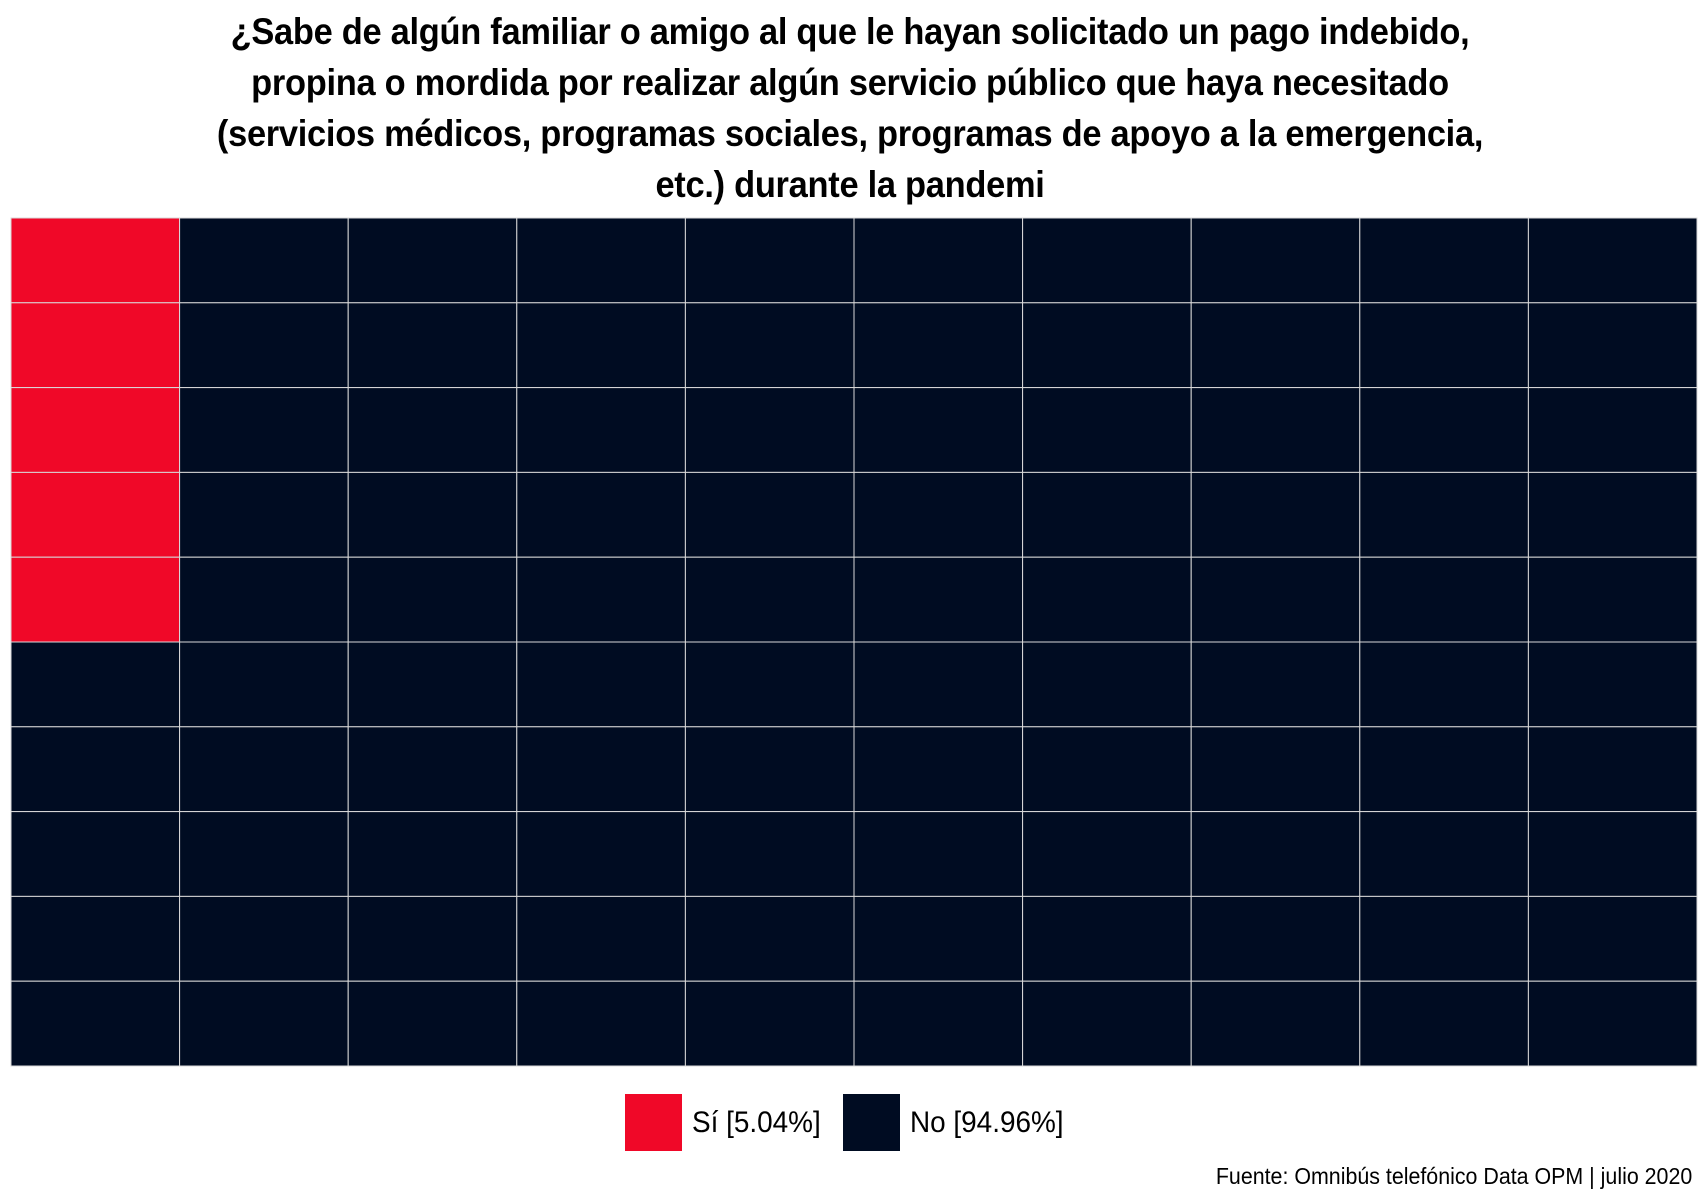 The height and width of the screenshot is (1200, 1700). I want to click on legend-swatch-no, so click(871, 1122).